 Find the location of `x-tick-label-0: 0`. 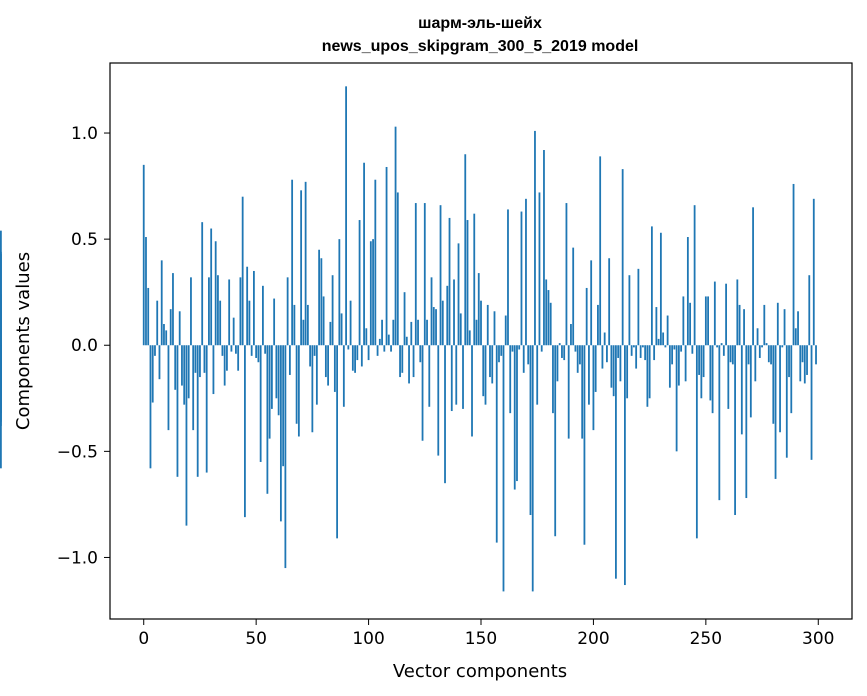

x-tick-label-0: 0 is located at coordinates (143, 639).